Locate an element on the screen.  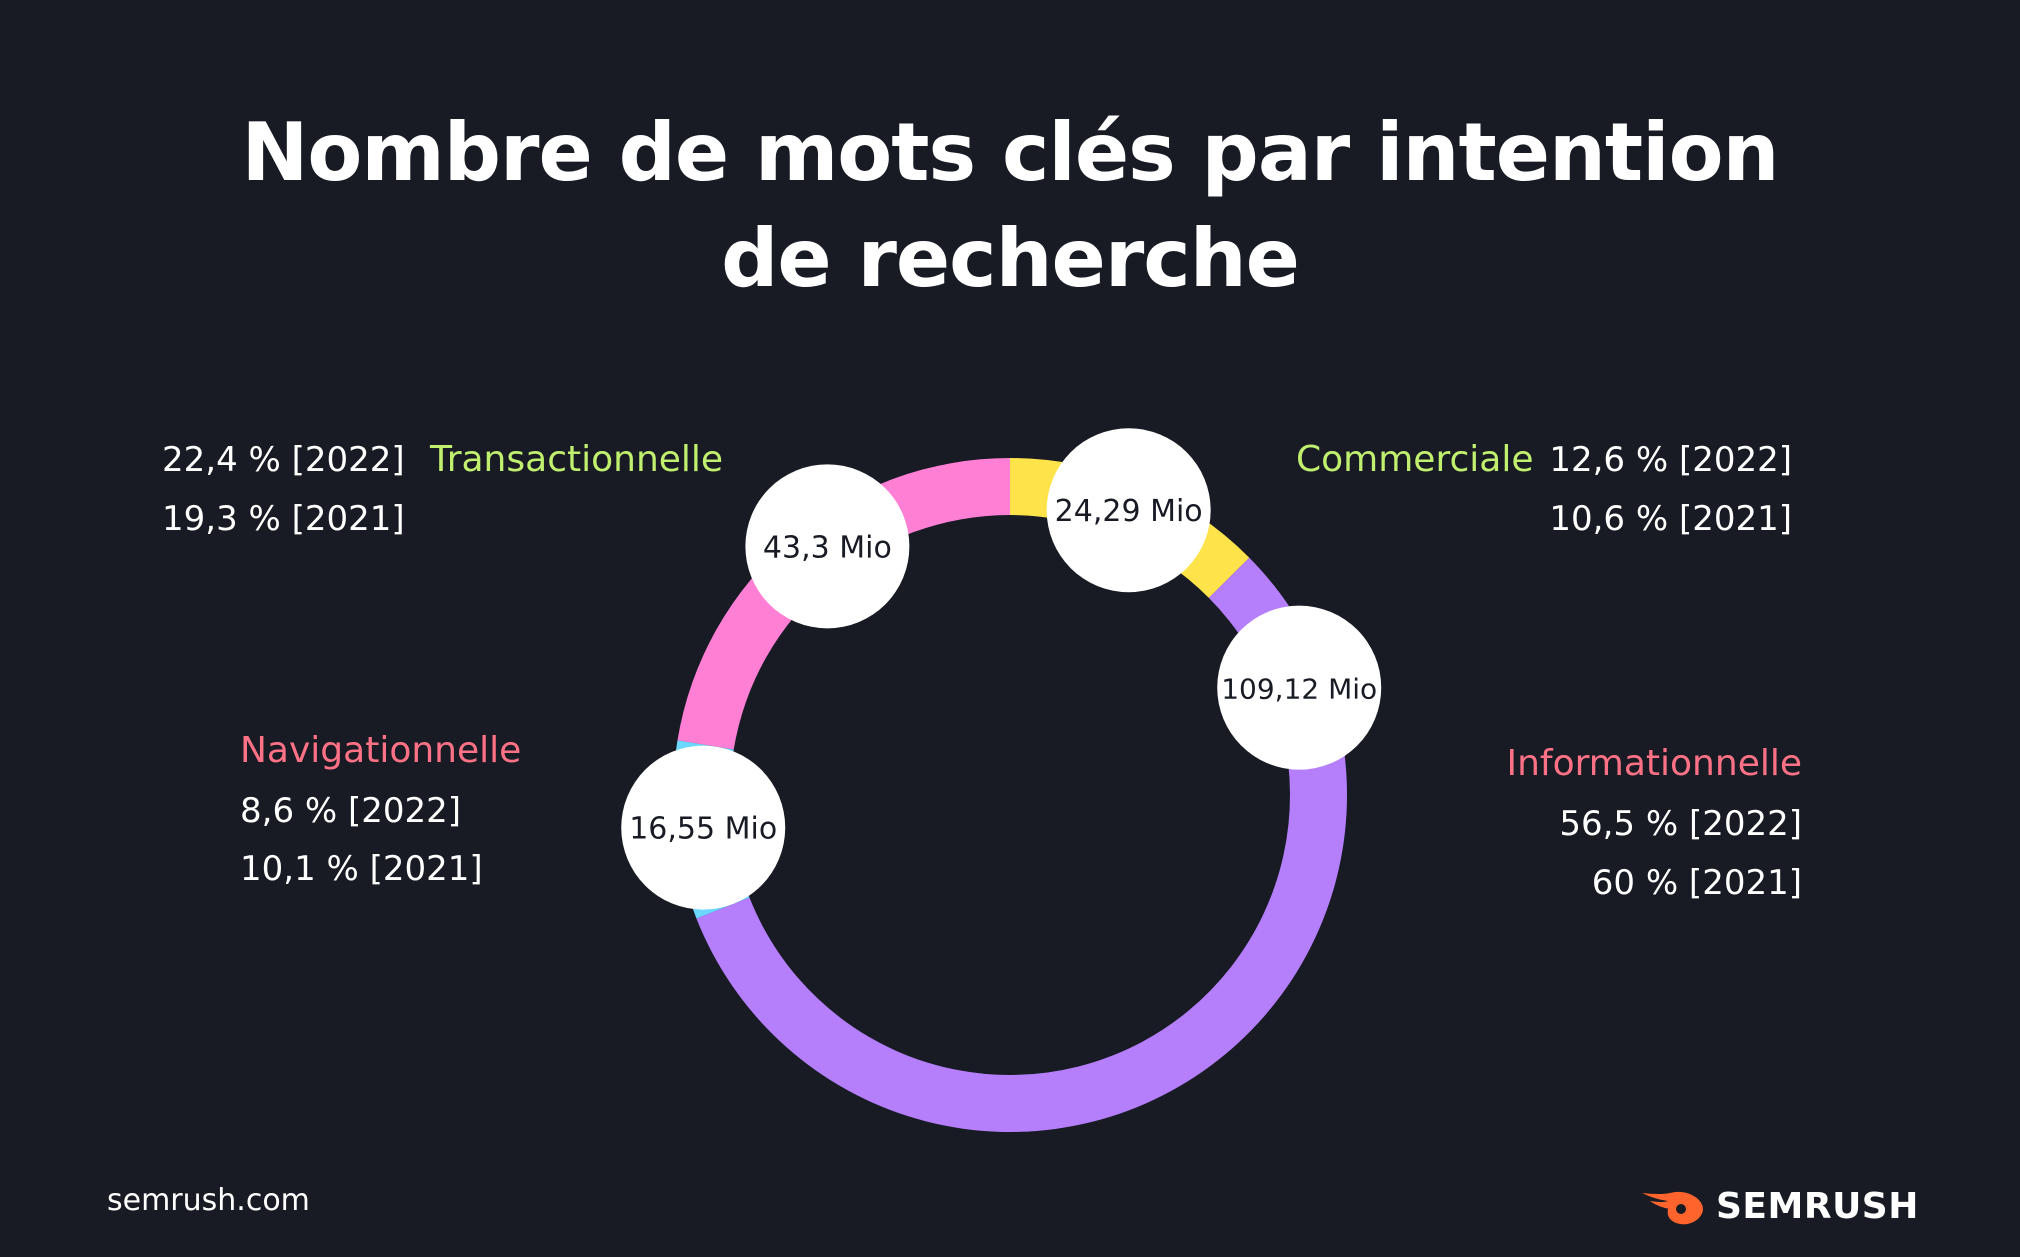
title-line-1: Nombre de mots clés par intention is located at coordinates (1010, 152).